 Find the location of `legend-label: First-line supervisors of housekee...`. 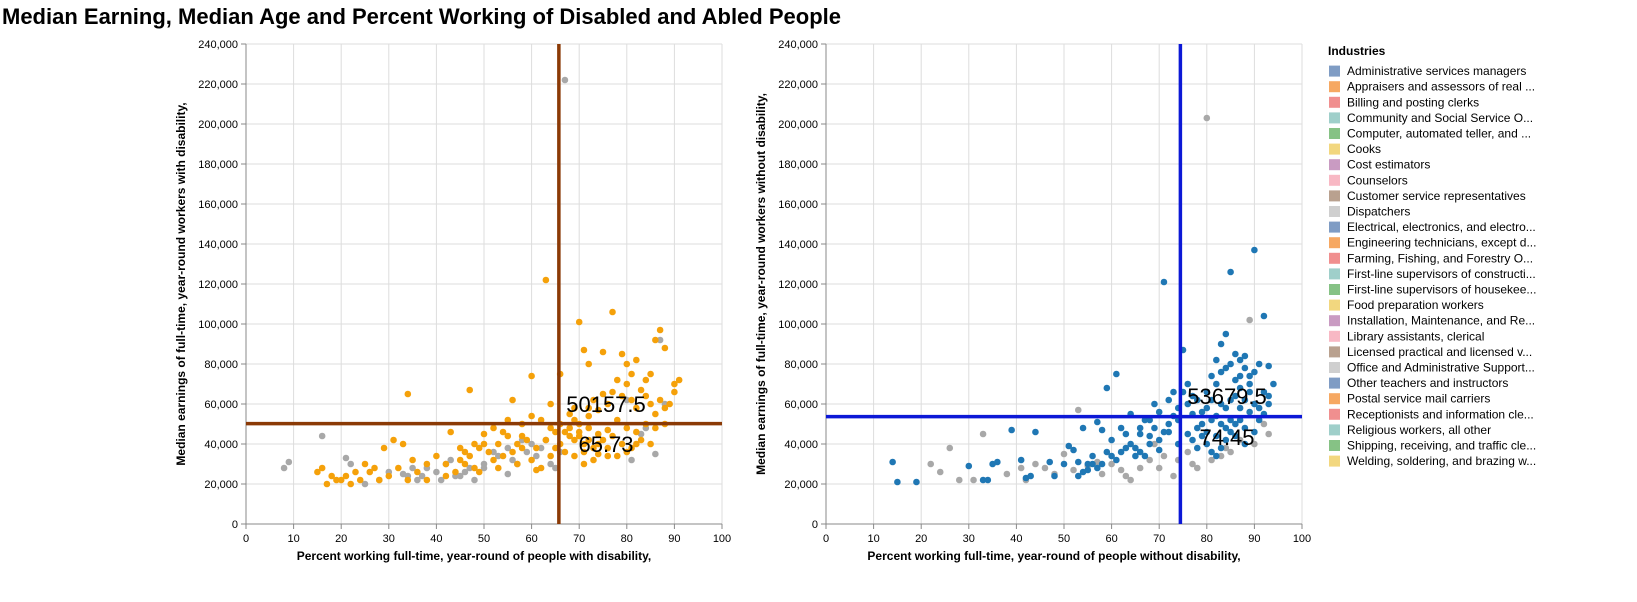

legend-label: First-line supervisors of housekee... is located at coordinates (1441, 290).